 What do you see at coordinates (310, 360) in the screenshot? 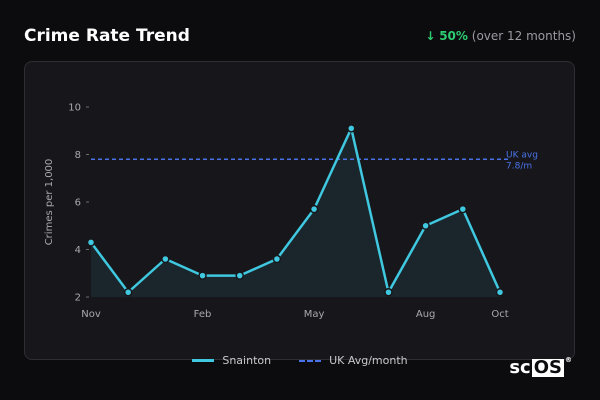
I see `reference-swatch` at bounding box center [310, 360].